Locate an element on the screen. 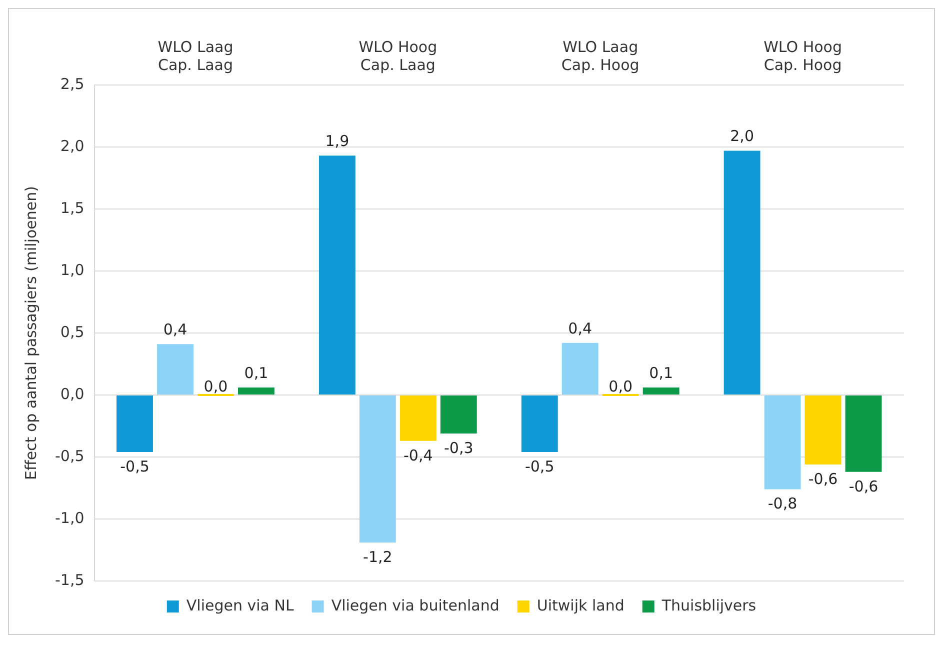 The height and width of the screenshot is (645, 945). y-axis-title: Effect op aantal passagiers (miljoenen) is located at coordinates (31, 333).